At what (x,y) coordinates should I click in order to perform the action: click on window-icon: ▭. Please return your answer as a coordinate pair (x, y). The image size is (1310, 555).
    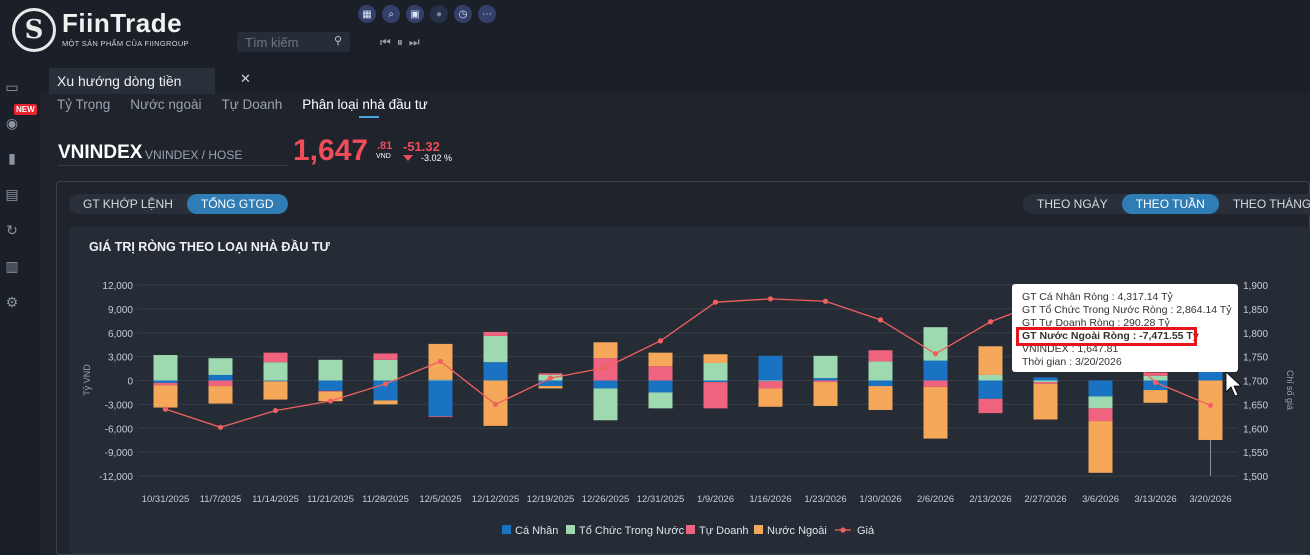
    Looking at the image, I should click on (12, 86).